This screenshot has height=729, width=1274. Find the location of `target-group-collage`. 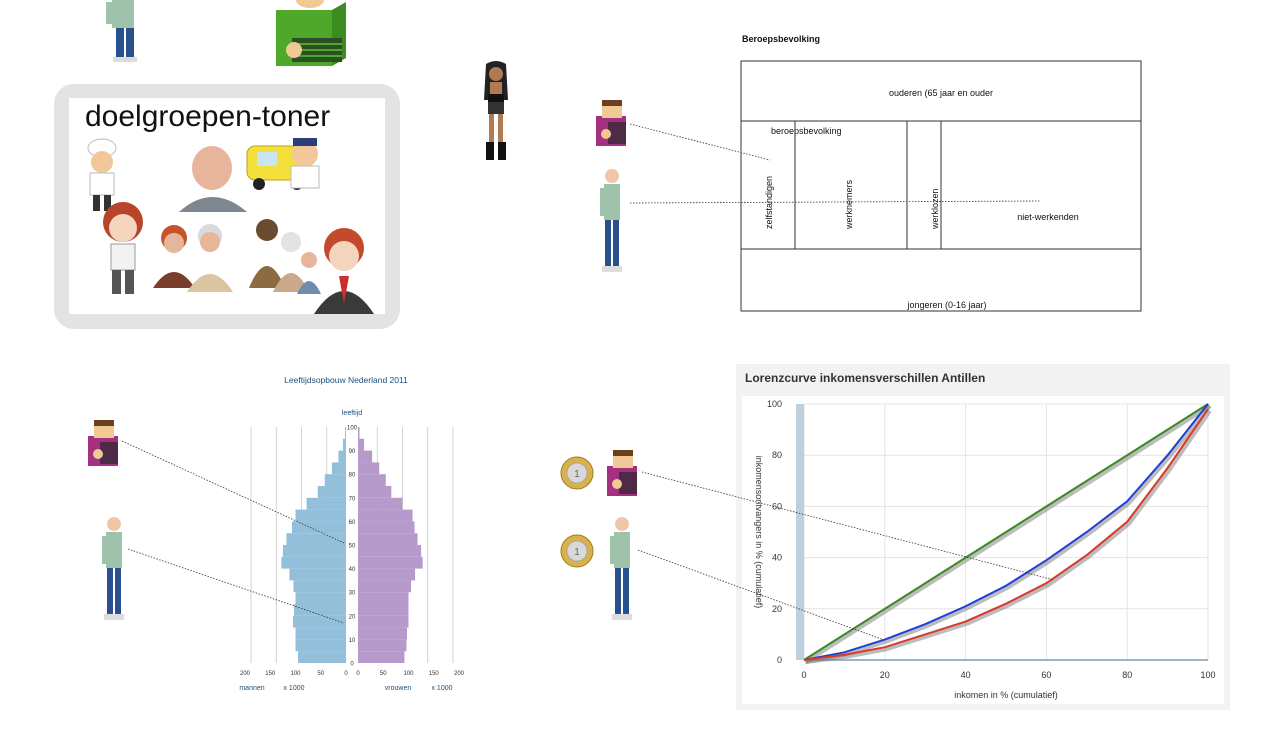

target-group-collage is located at coordinates (230, 226).